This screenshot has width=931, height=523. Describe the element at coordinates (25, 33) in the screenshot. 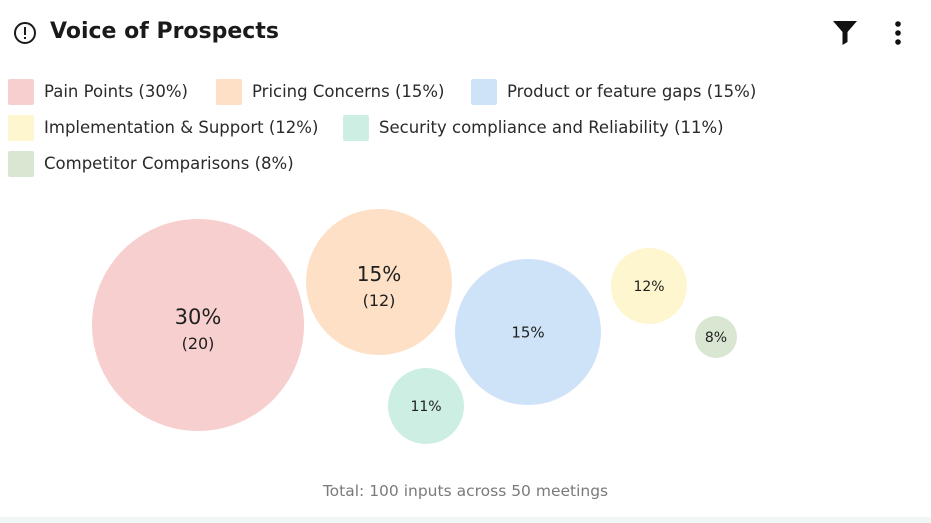

I see `info-icon` at that location.